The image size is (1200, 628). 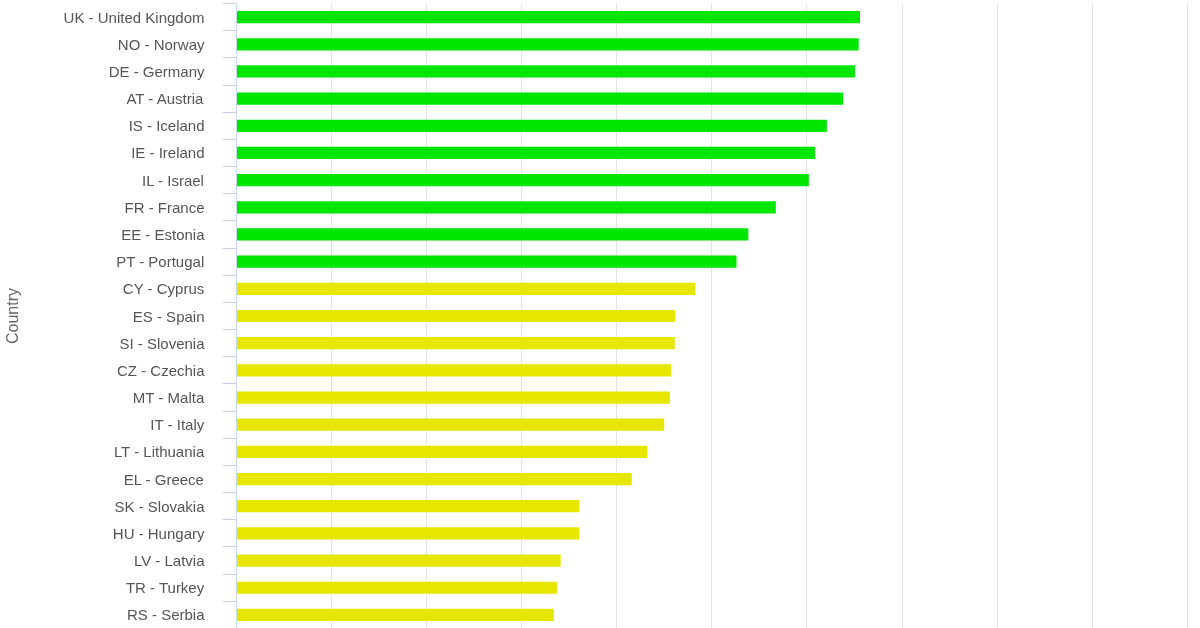 I want to click on y-tick-label: ES - Spain, so click(x=168, y=316).